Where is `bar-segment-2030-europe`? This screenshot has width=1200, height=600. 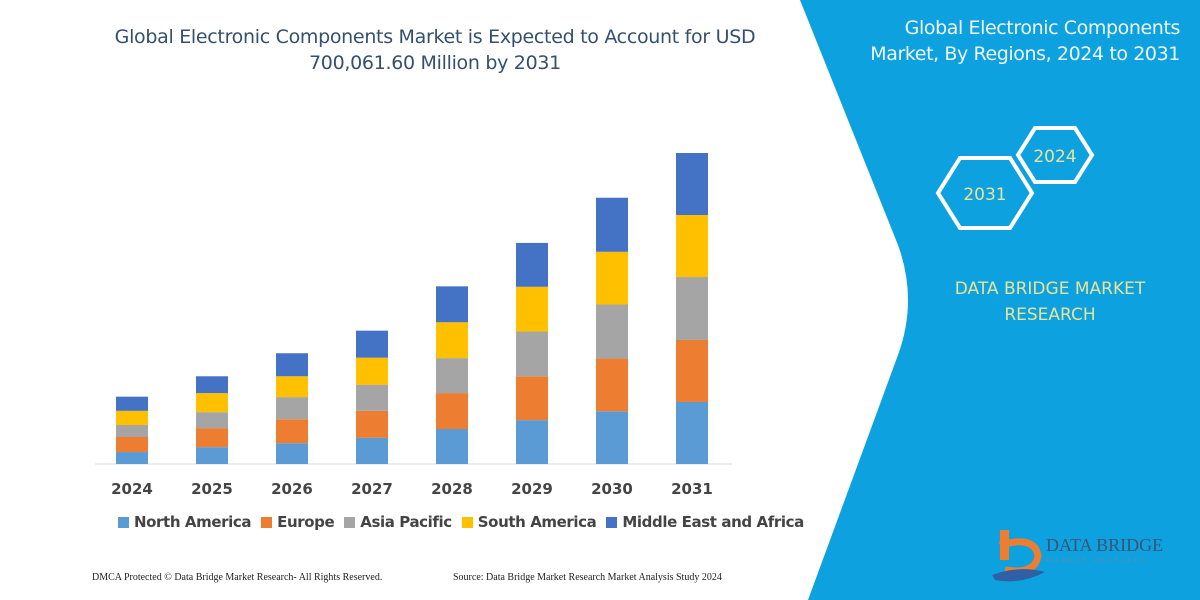 bar-segment-2030-europe is located at coordinates (612, 385).